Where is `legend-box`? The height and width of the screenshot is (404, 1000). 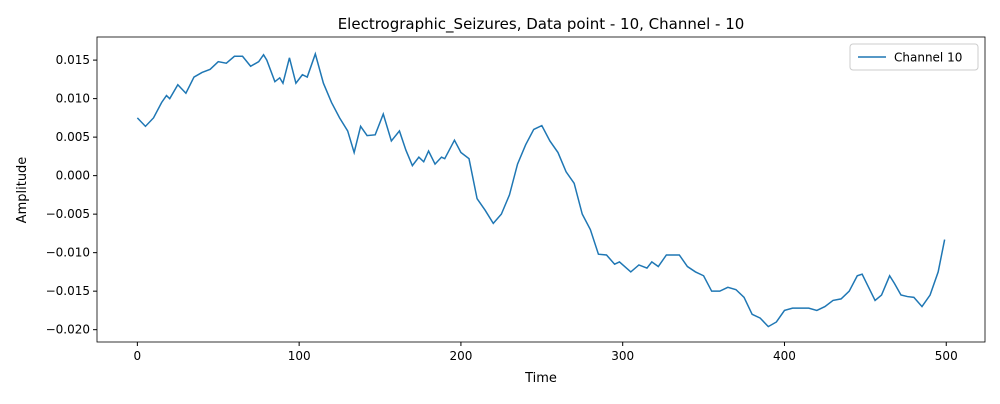 legend-box is located at coordinates (914, 57).